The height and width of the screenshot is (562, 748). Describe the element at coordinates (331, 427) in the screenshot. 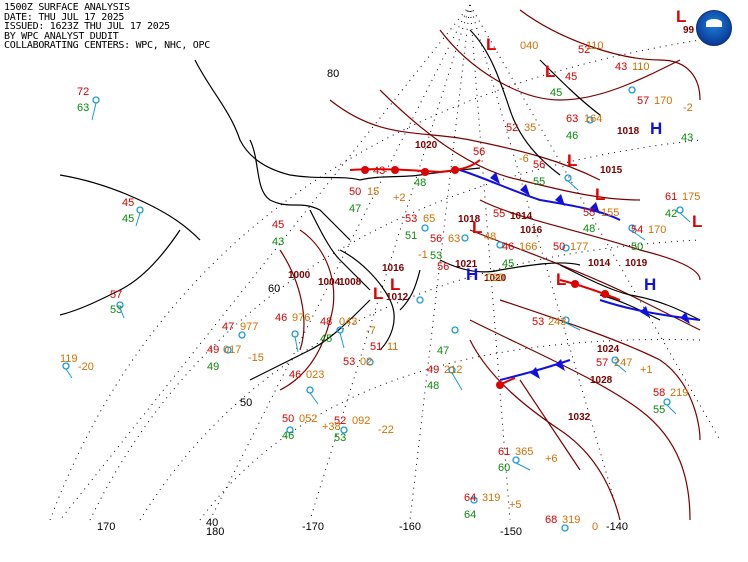

I see `tendency-value: +38` at that location.